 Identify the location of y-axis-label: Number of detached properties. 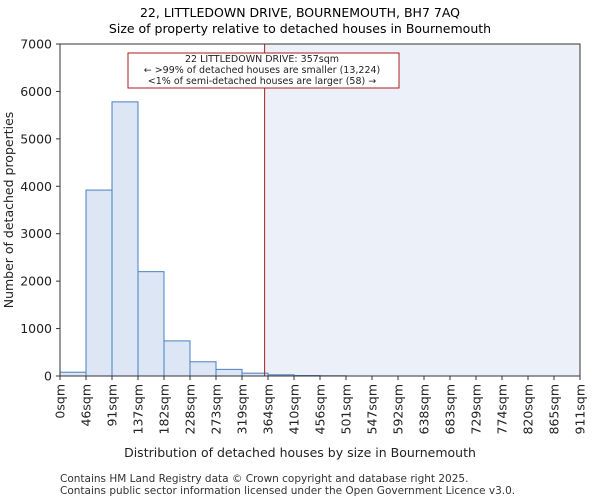
(8, 210).